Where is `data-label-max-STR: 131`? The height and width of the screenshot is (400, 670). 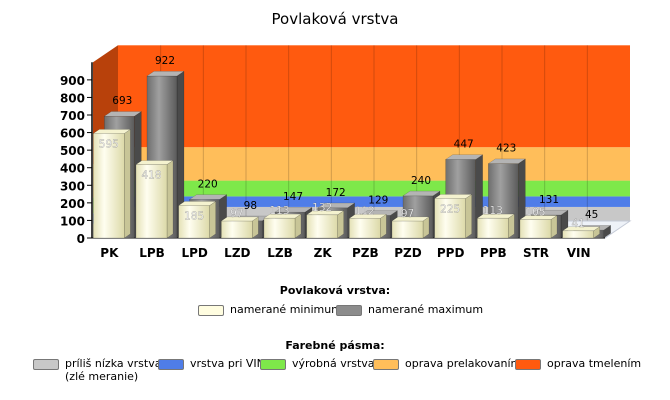
data-label-max-STR: 131 is located at coordinates (549, 200).